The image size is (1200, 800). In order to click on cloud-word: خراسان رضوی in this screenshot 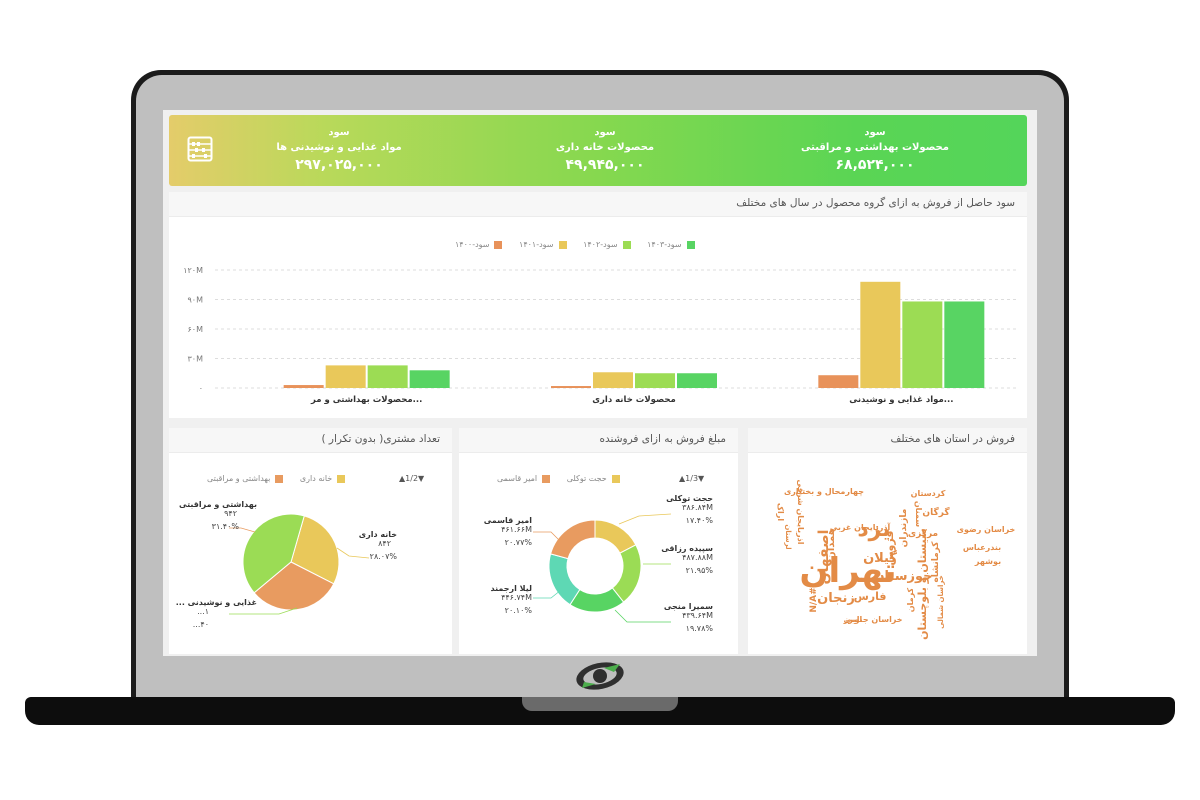, I will do `click(986, 529)`.